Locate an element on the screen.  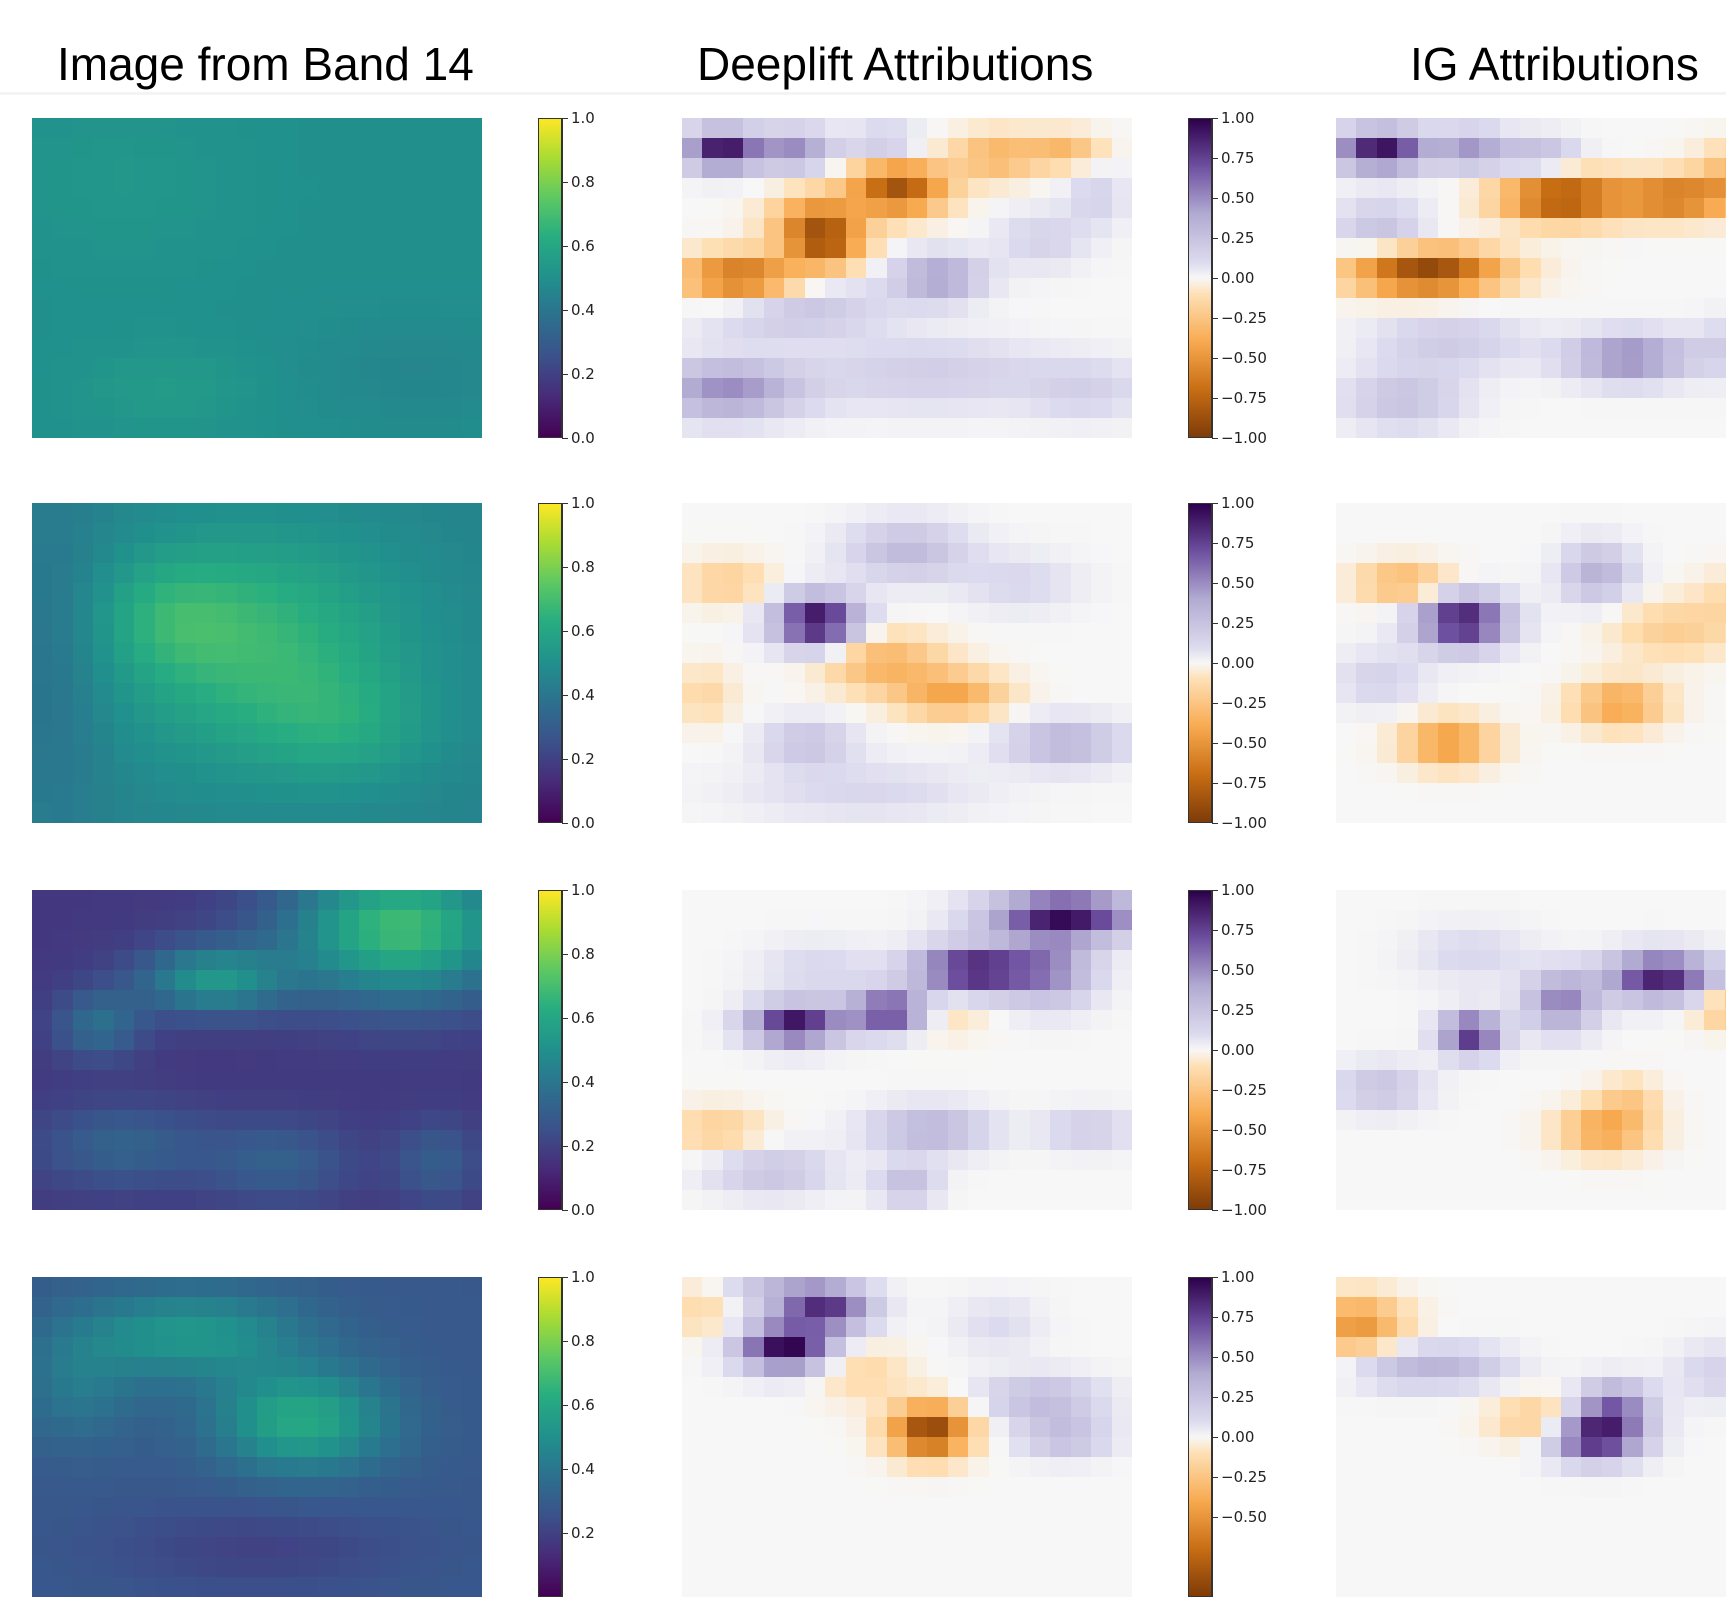
attribution-colorbar-dl-row-4-tick is located at coordinates (1215, 1277).